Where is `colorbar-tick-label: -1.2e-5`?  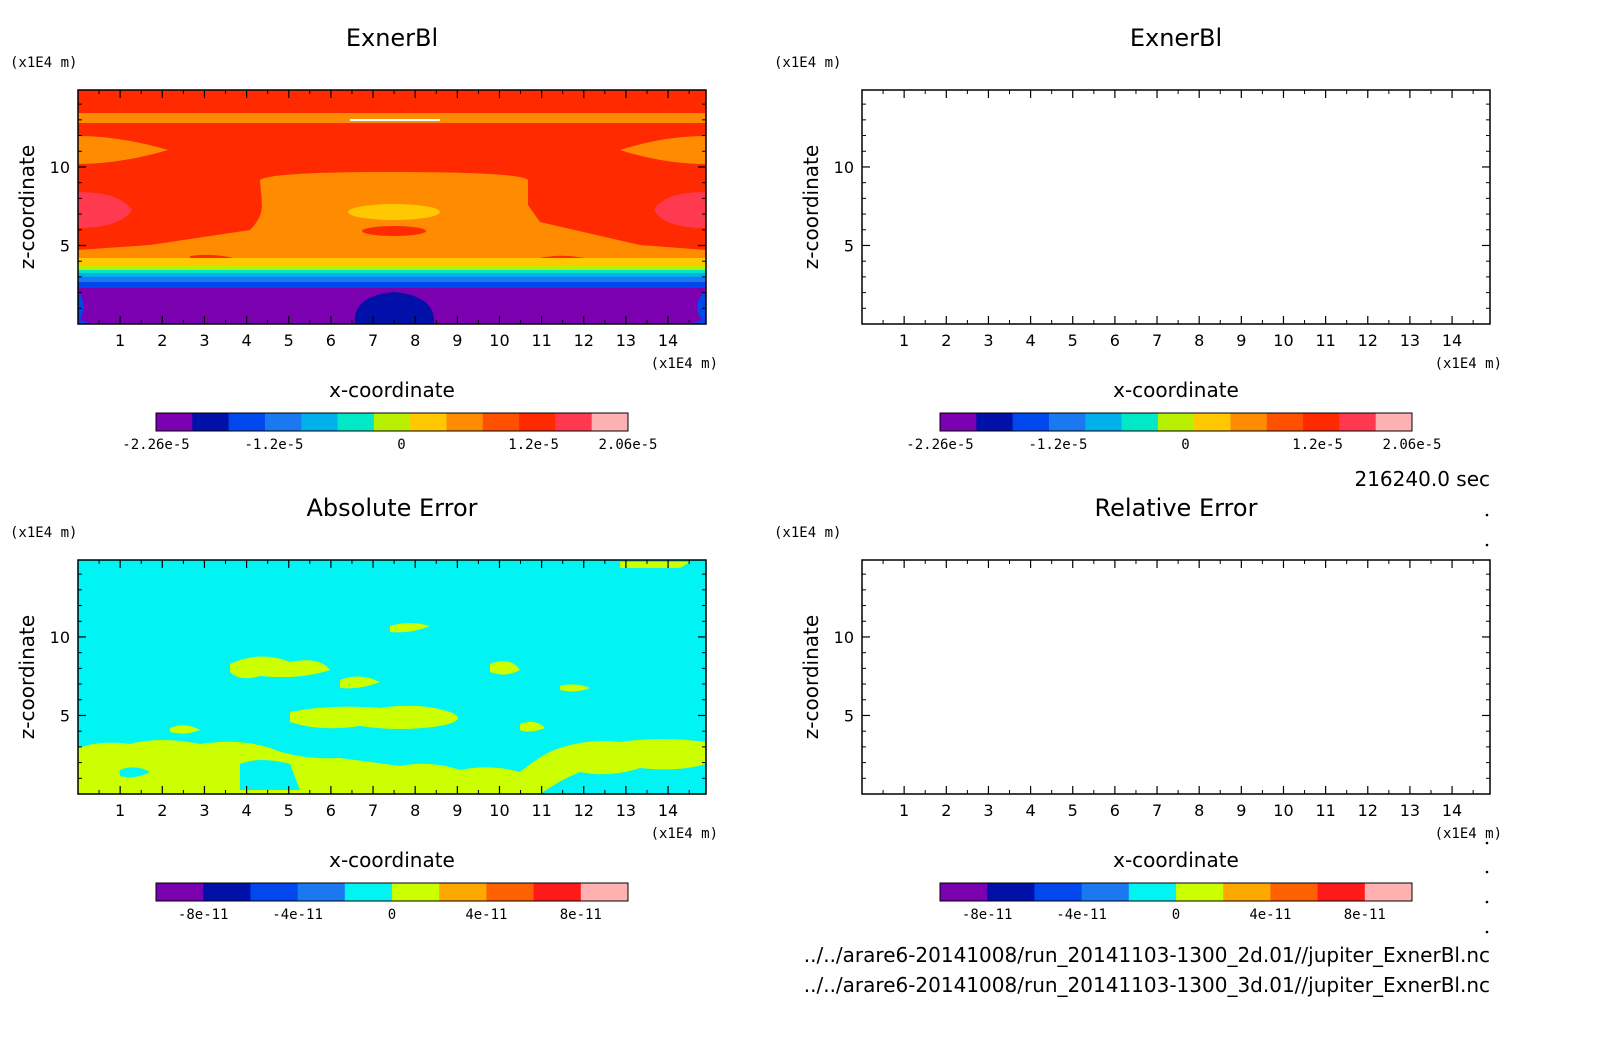
colorbar-tick-label: -1.2e-5 is located at coordinates (273, 445).